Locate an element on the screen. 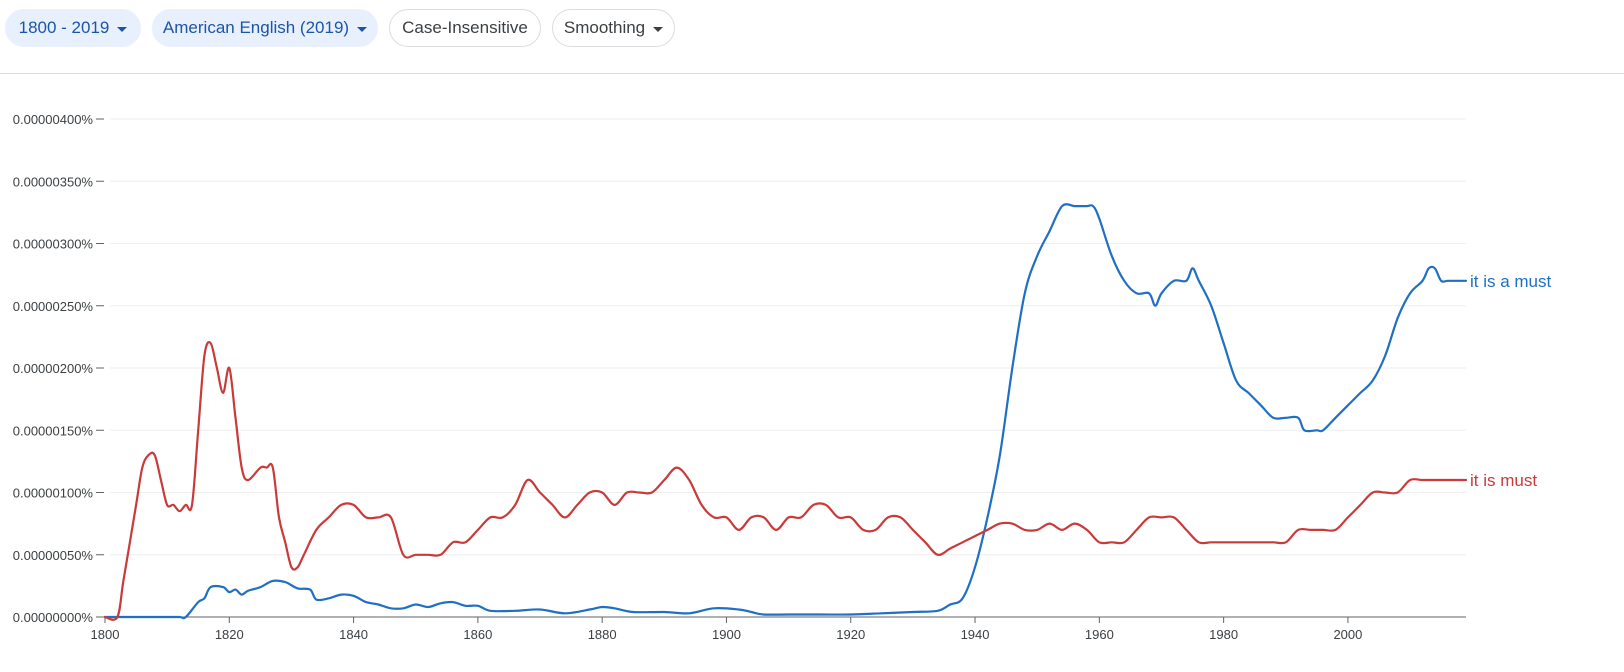 This screenshot has height=672, width=1624. x-tick-label: 1860 is located at coordinates (477, 634).